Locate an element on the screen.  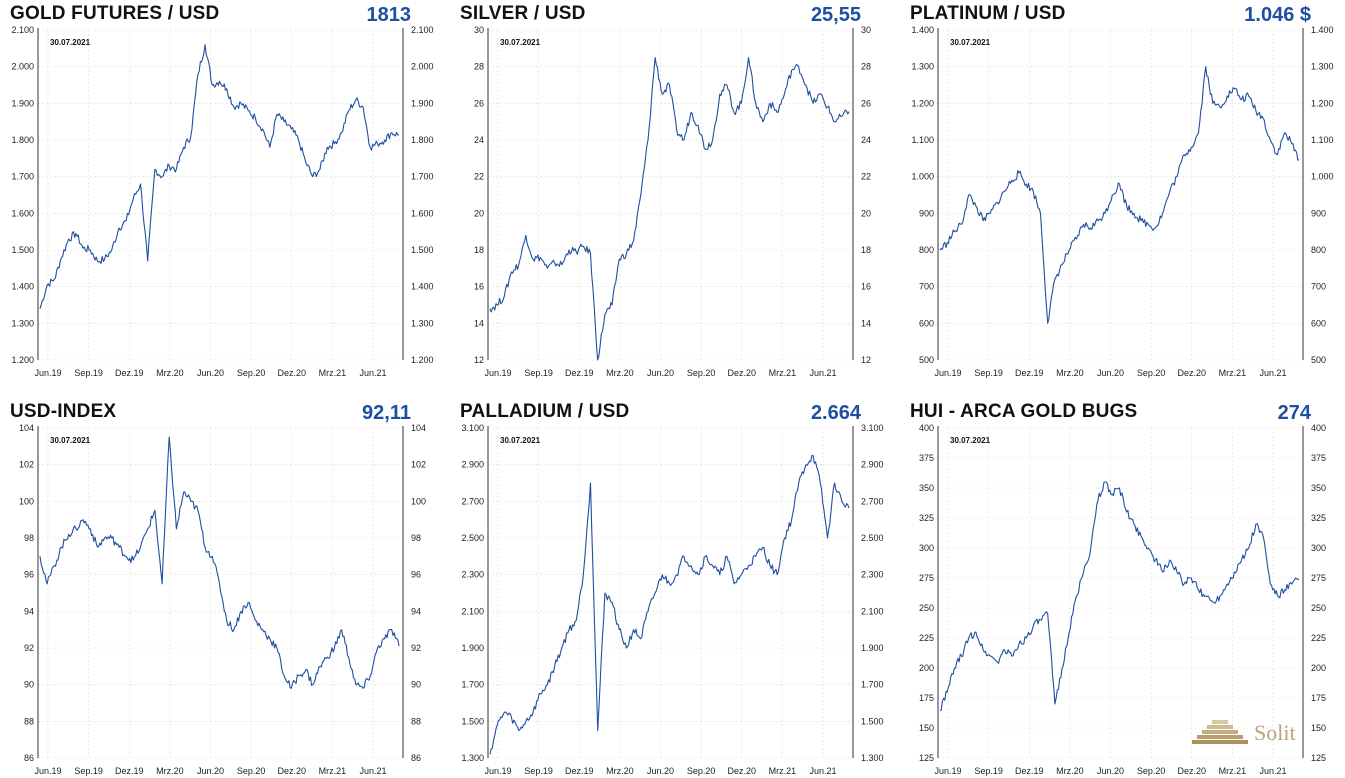
y-tick-label-left: 1.000 is located at coordinates (922, 177).